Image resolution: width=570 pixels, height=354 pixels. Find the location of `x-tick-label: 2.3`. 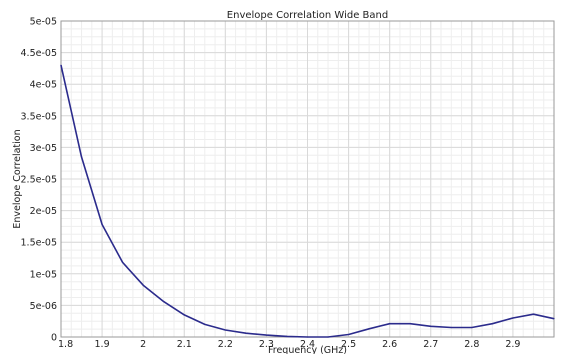

x-tick-label: 2.3 is located at coordinates (266, 344).